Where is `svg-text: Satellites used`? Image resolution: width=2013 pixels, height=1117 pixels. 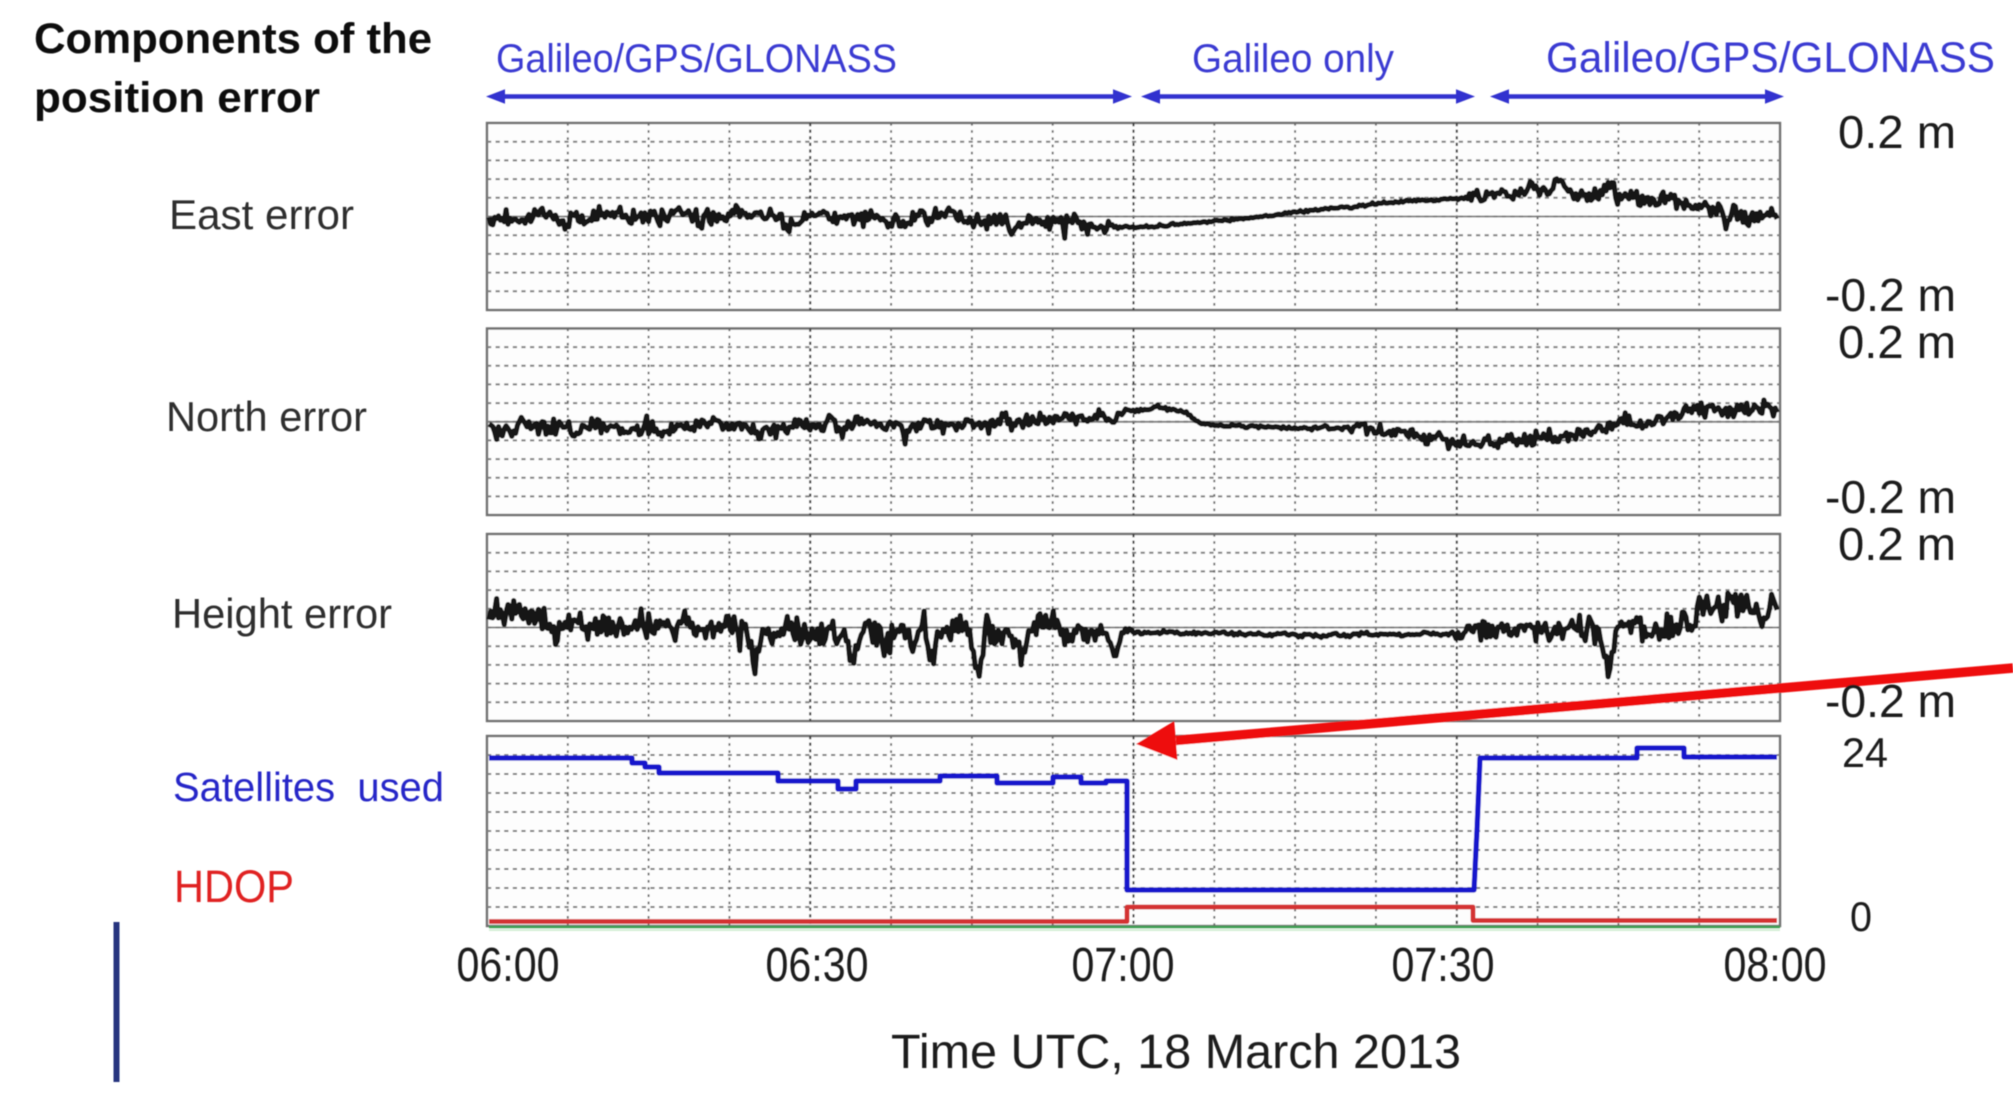 svg-text: Satellites used is located at coordinates (308, 787).